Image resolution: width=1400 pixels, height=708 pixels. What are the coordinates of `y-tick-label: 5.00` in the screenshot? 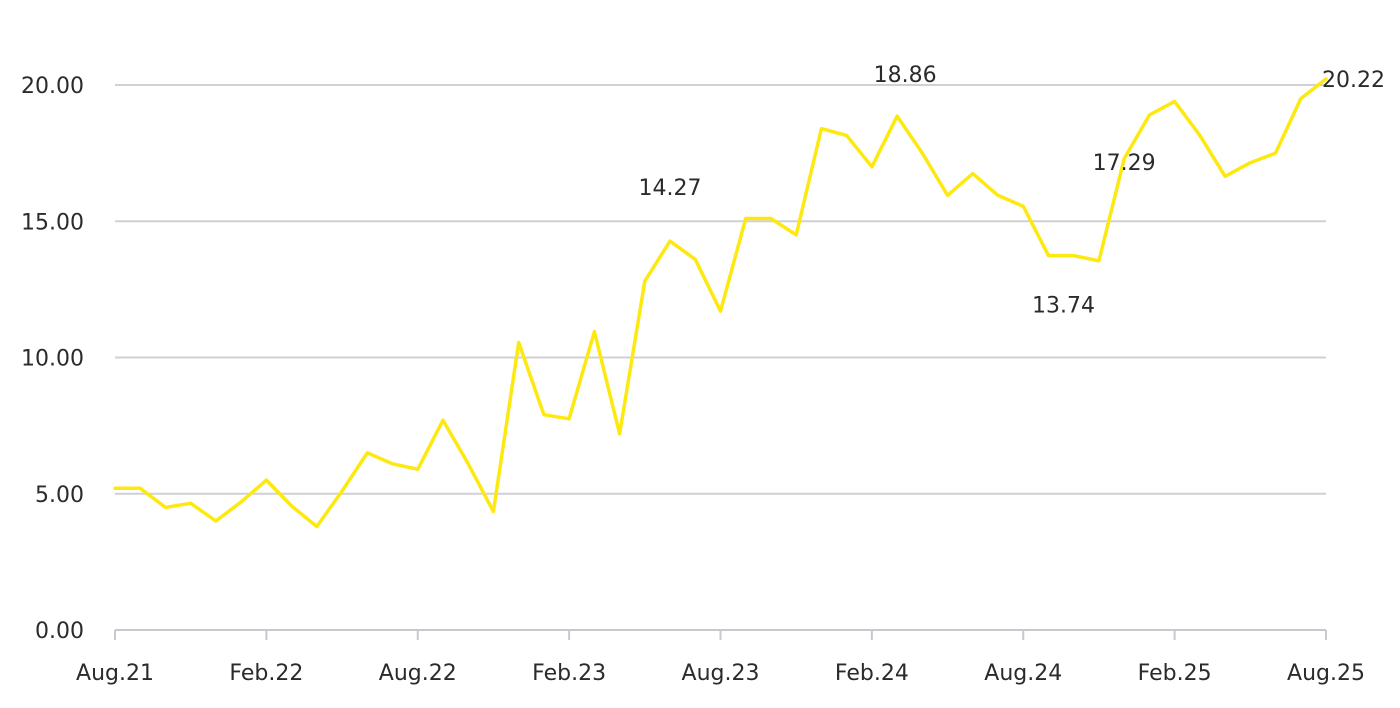 It's located at (59, 495).